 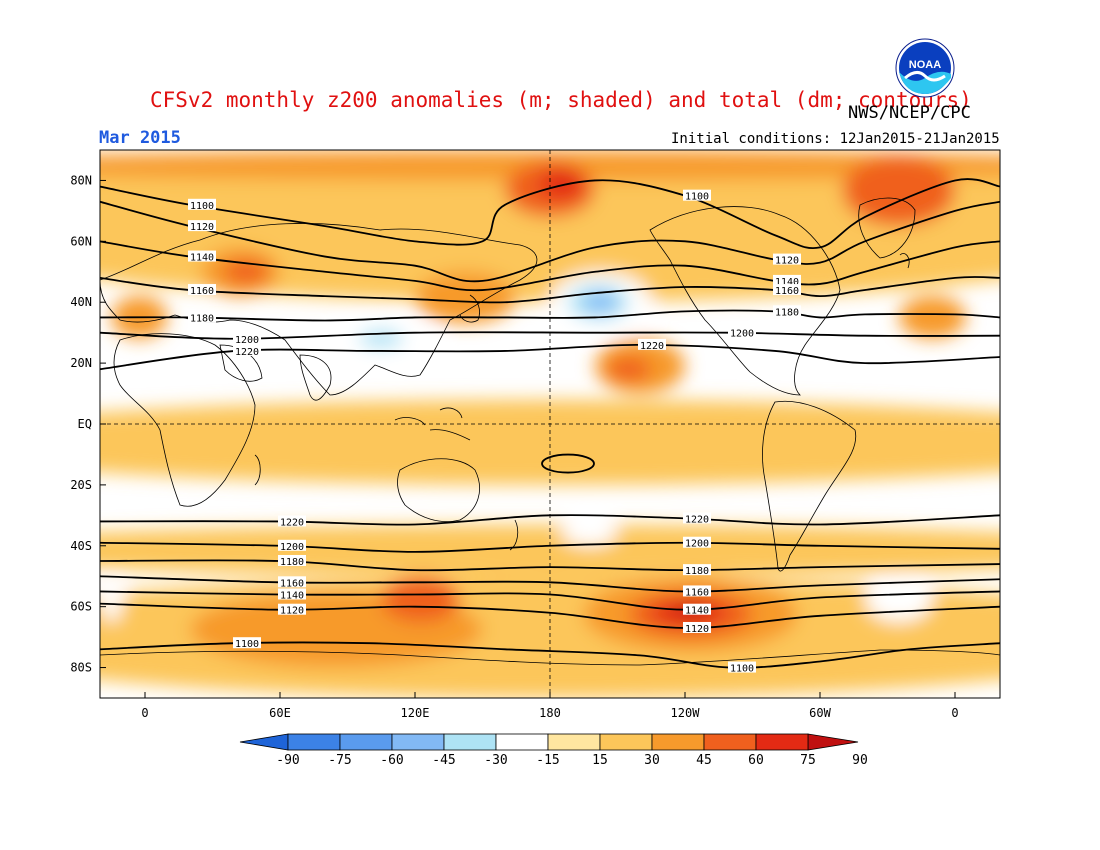 I want to click on lat-tick-label: 40N, so click(x=81, y=302).